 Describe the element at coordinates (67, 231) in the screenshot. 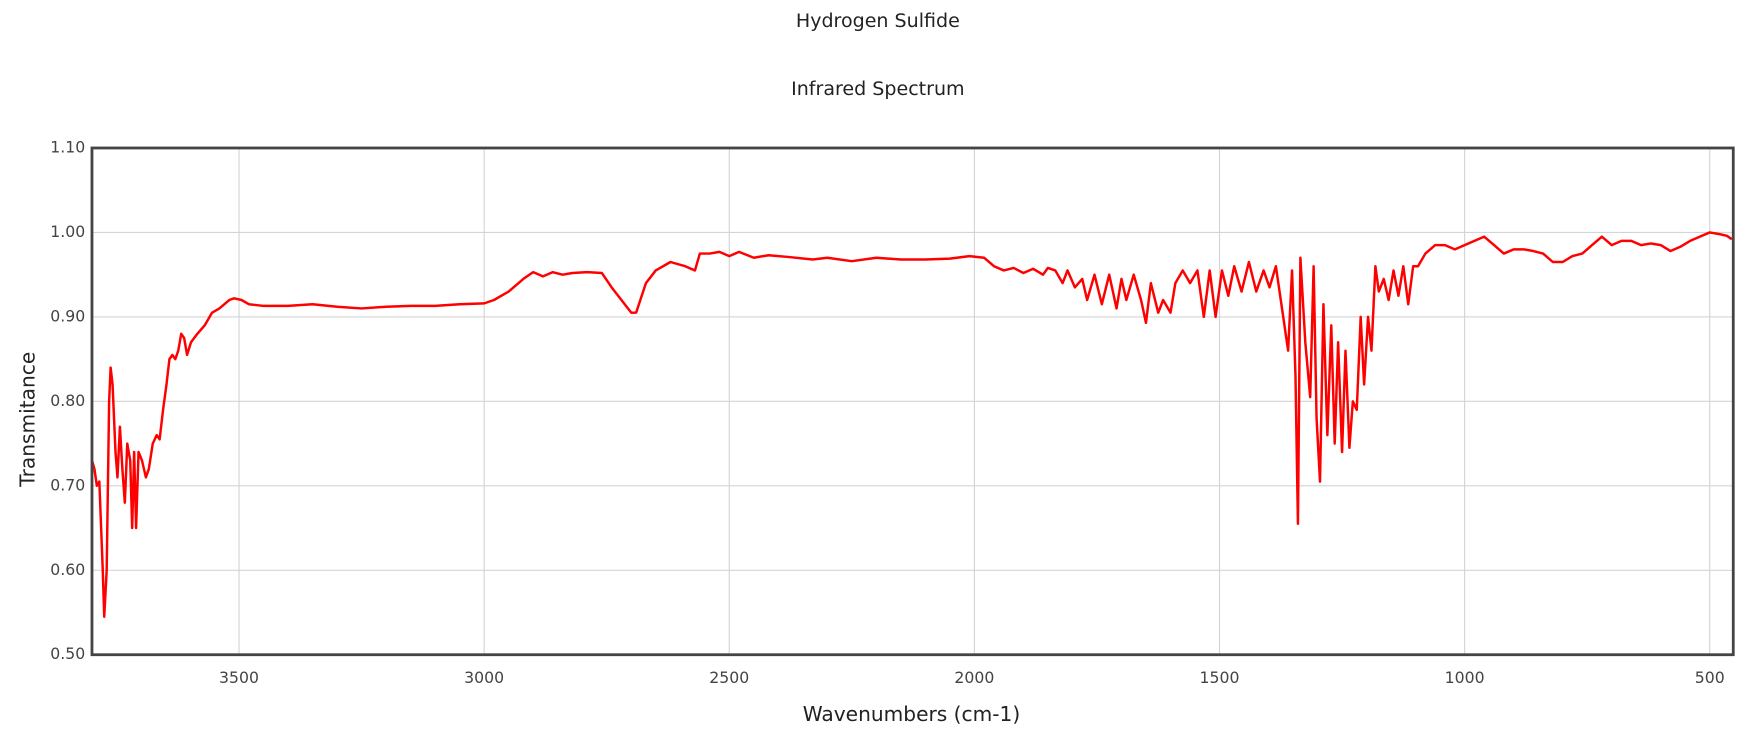

I see `y-tick-label: 1.00` at that location.